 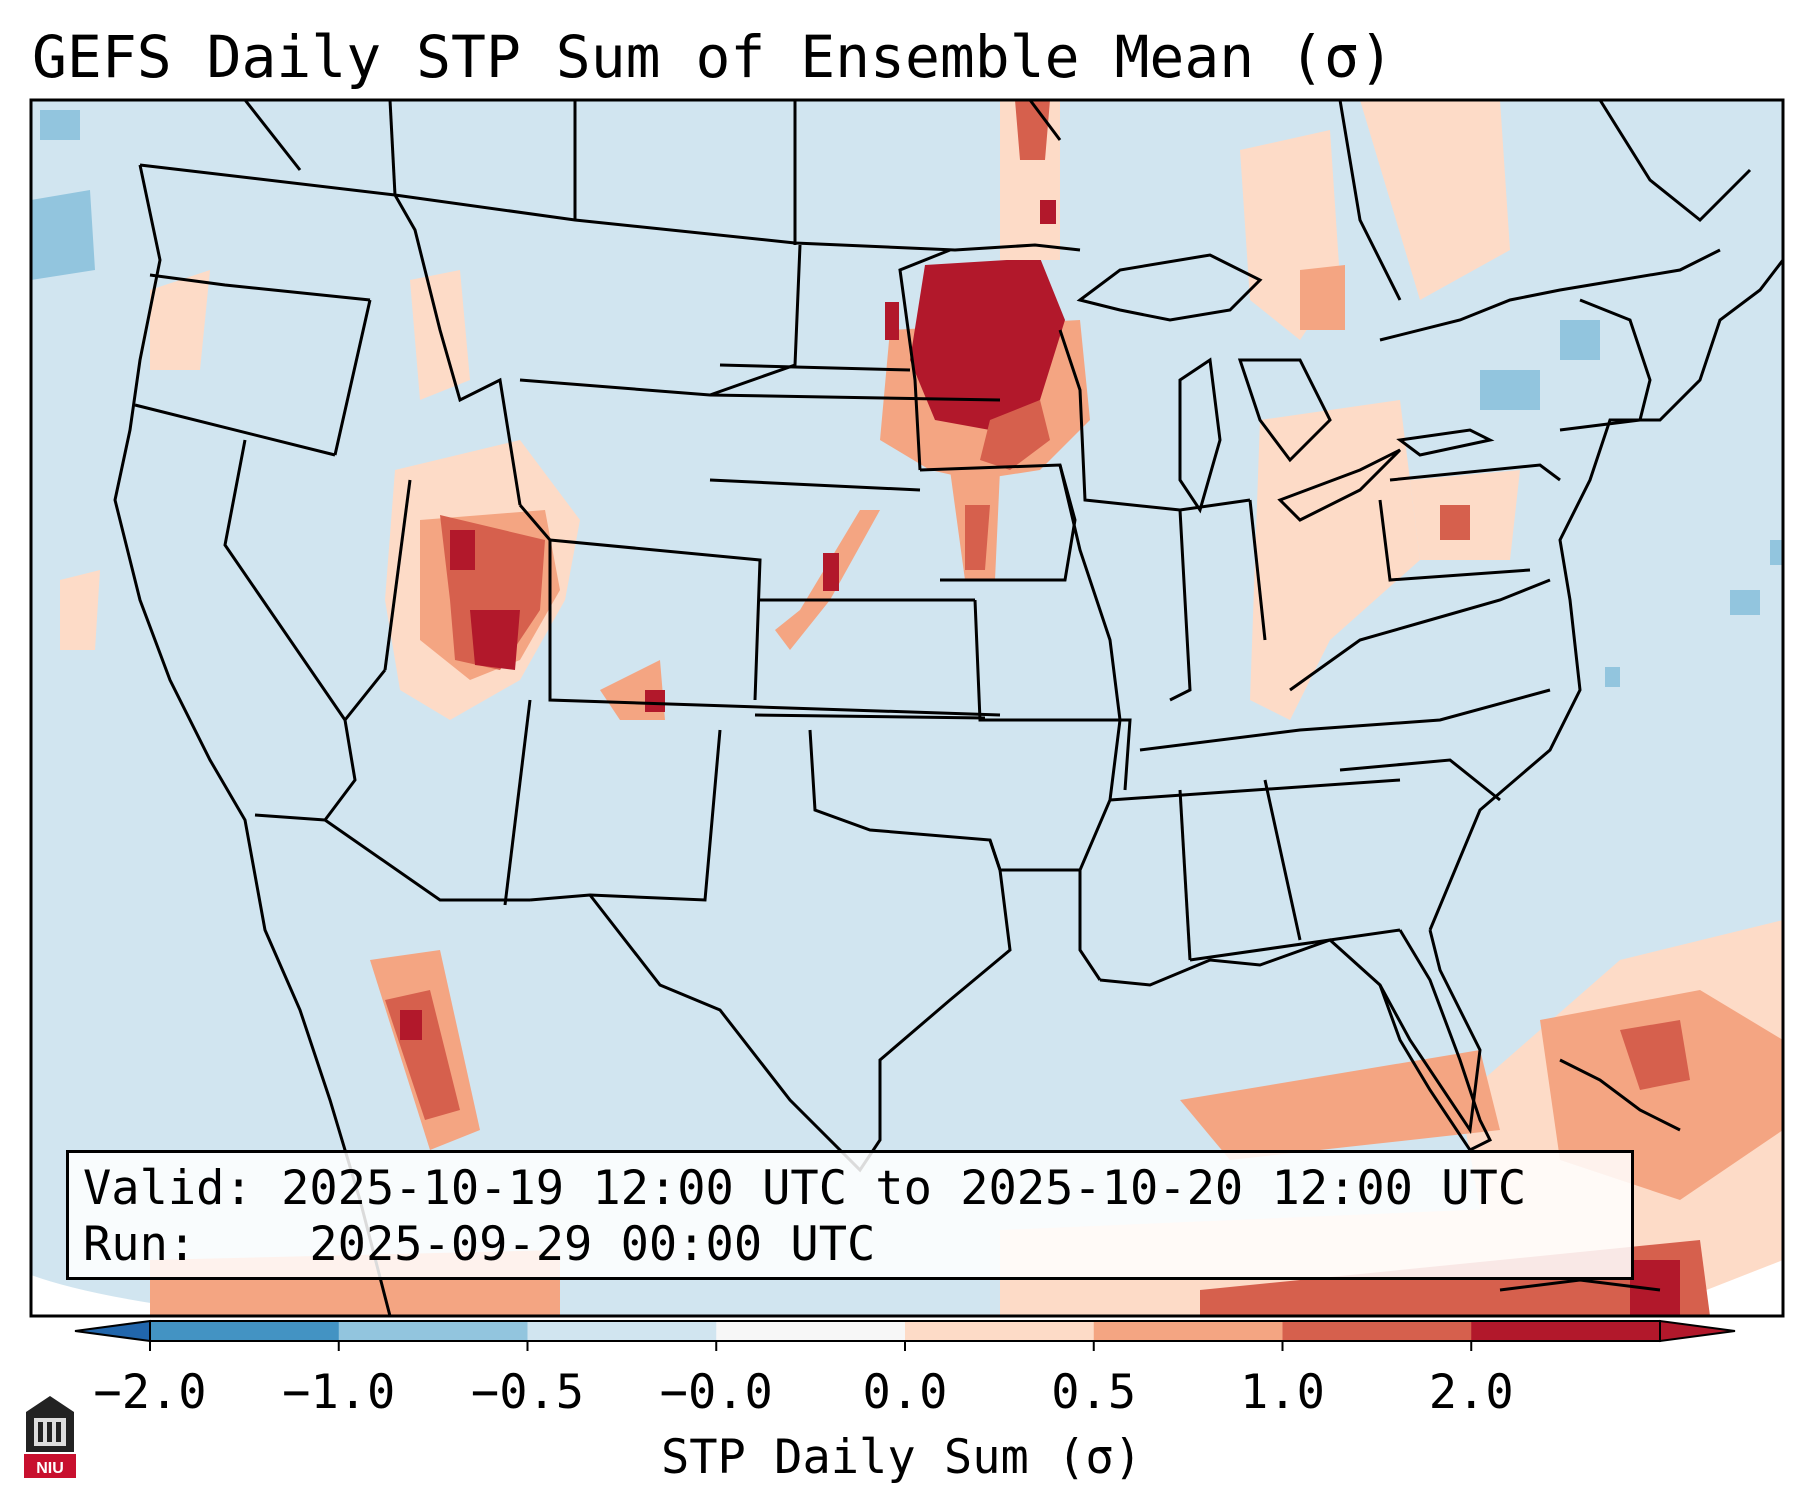 I want to click on tn-south, so click(x=1255, y=790).